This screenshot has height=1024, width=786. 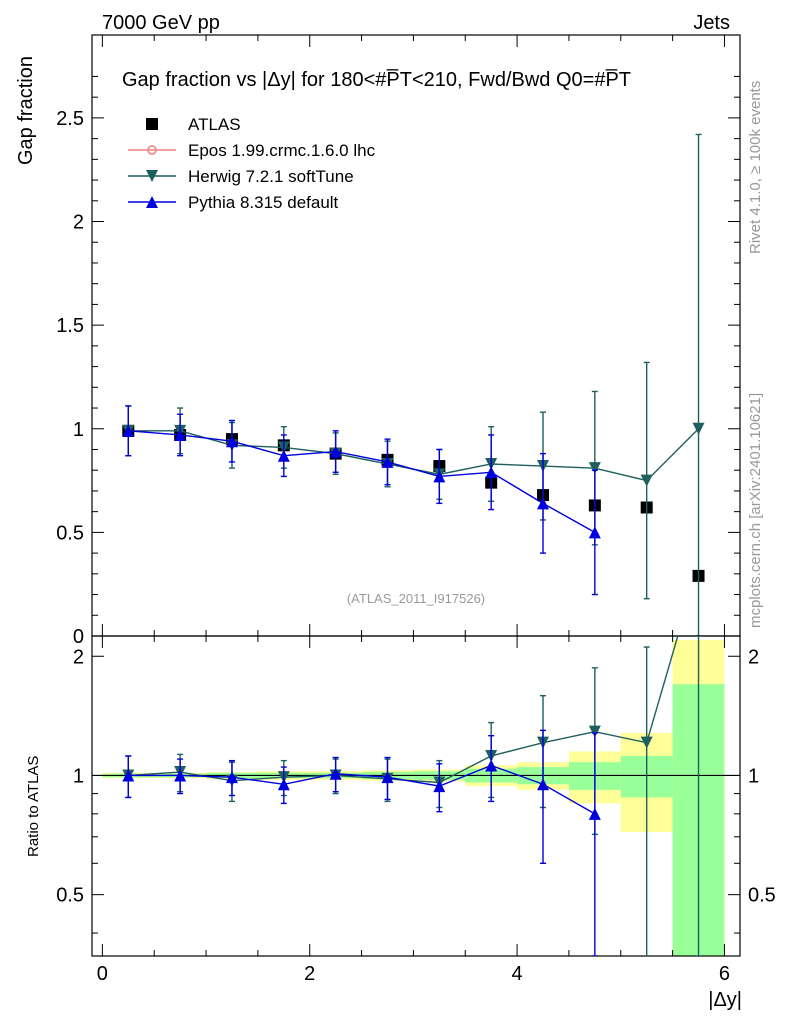 What do you see at coordinates (102, 974) in the screenshot?
I see `x-tick-label: 0` at bounding box center [102, 974].